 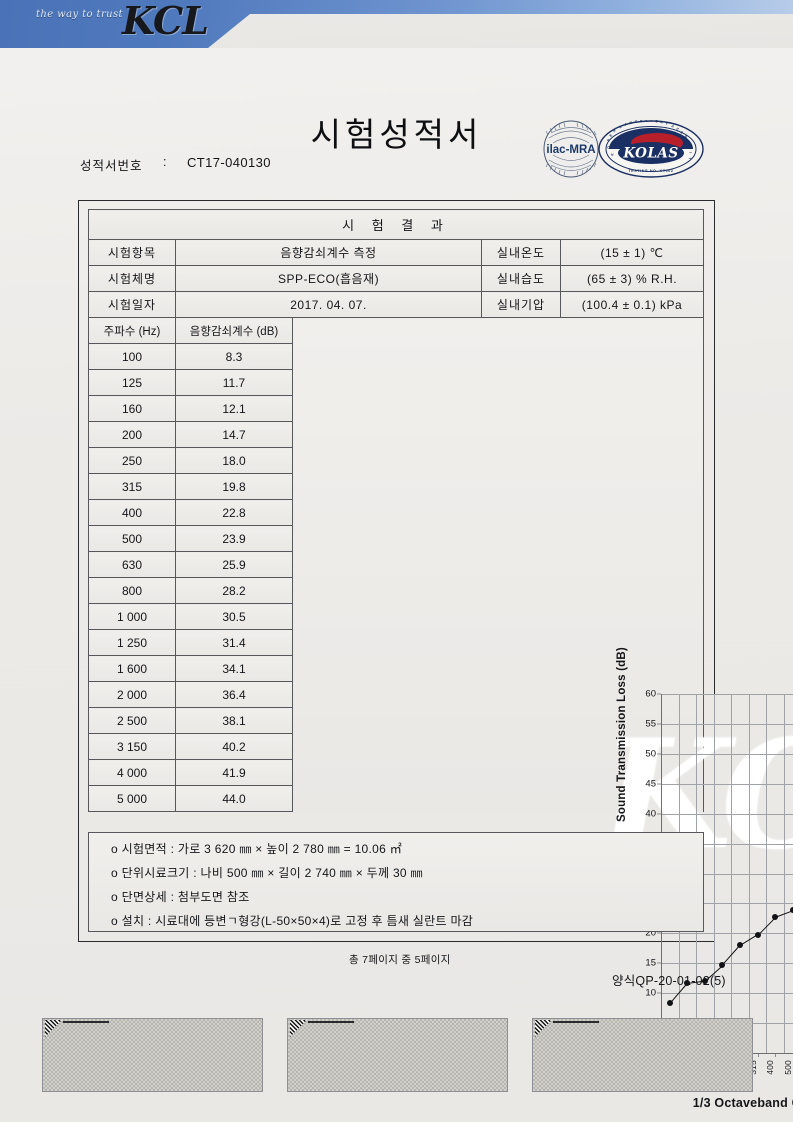 What do you see at coordinates (396, 798) in the screenshot?
I see `table-row: 5 000 44.0` at bounding box center [396, 798].